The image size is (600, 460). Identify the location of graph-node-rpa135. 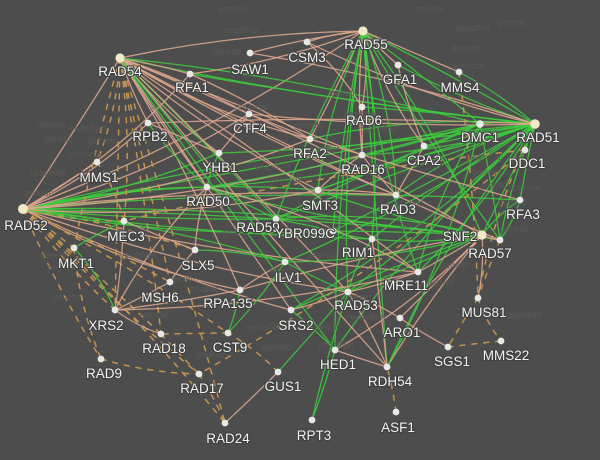
(240, 290).